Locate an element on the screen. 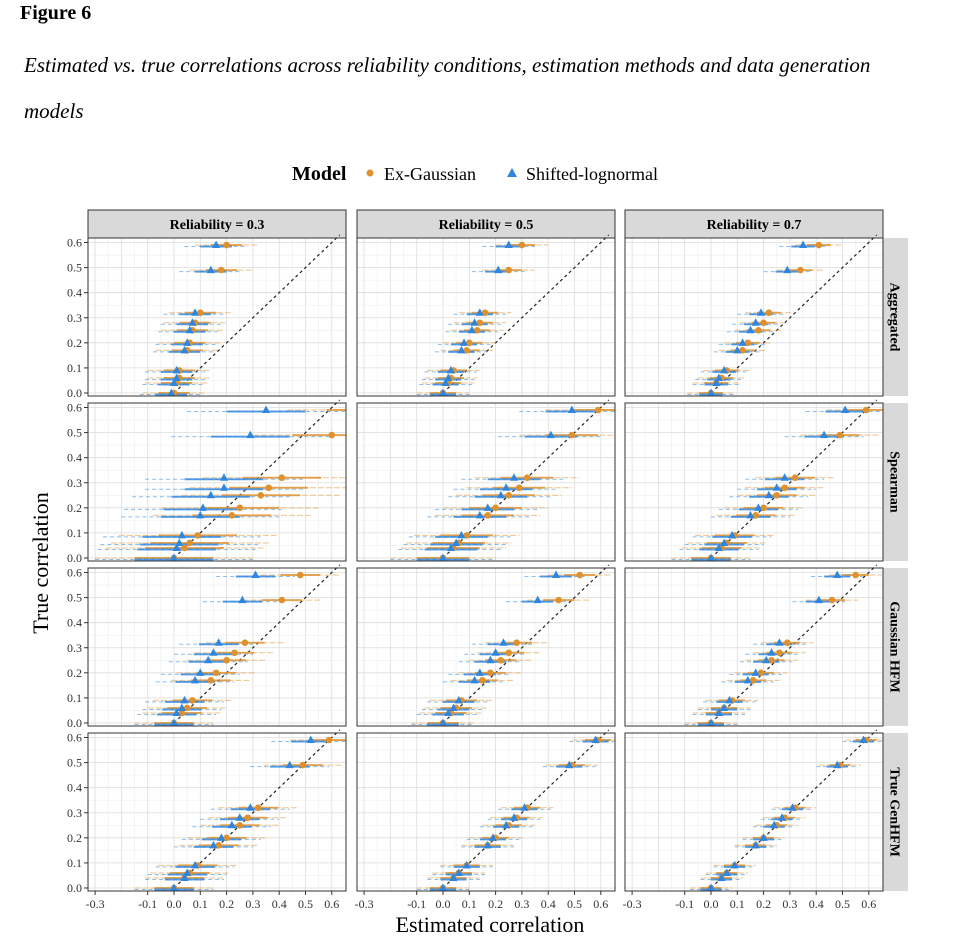 The width and height of the screenshot is (964, 946). facet-strip-column-label: Reliability = 0.7 is located at coordinates (754, 225).